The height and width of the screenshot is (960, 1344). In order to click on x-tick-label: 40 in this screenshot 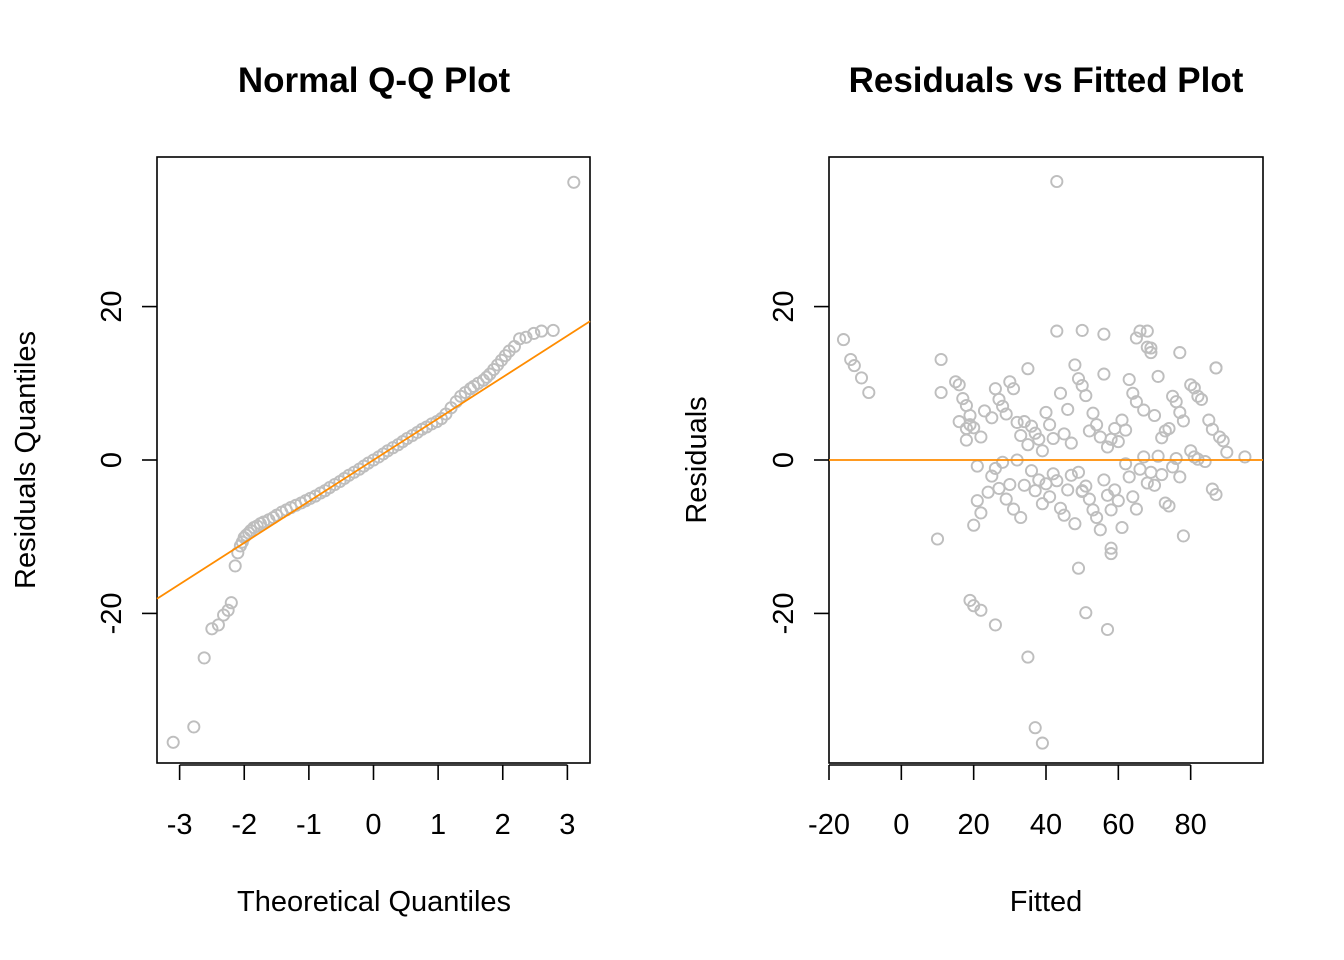, I will do `click(1046, 825)`.